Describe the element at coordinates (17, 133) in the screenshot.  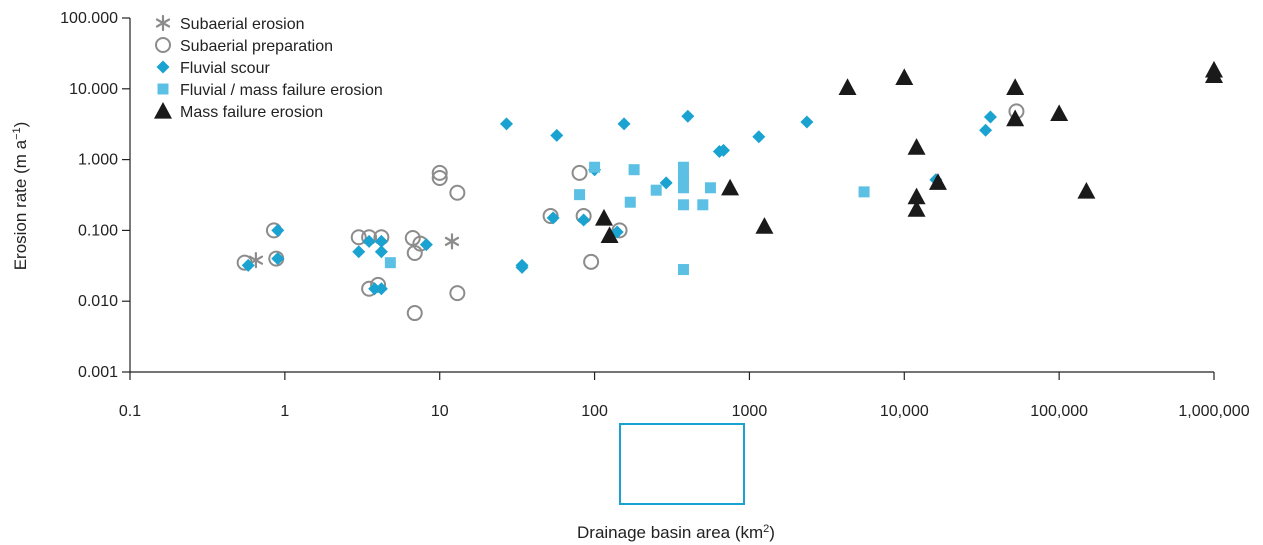
I see `y-axis-title-sup: −1` at that location.